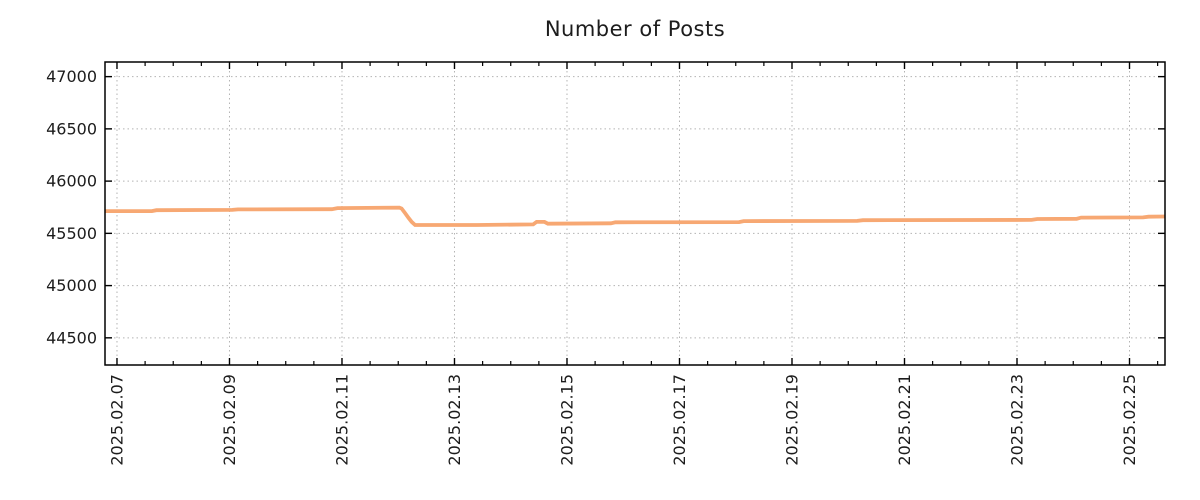  Describe the element at coordinates (116, 420) in the screenshot. I see `x-tick-label: 2025.02.07` at that location.